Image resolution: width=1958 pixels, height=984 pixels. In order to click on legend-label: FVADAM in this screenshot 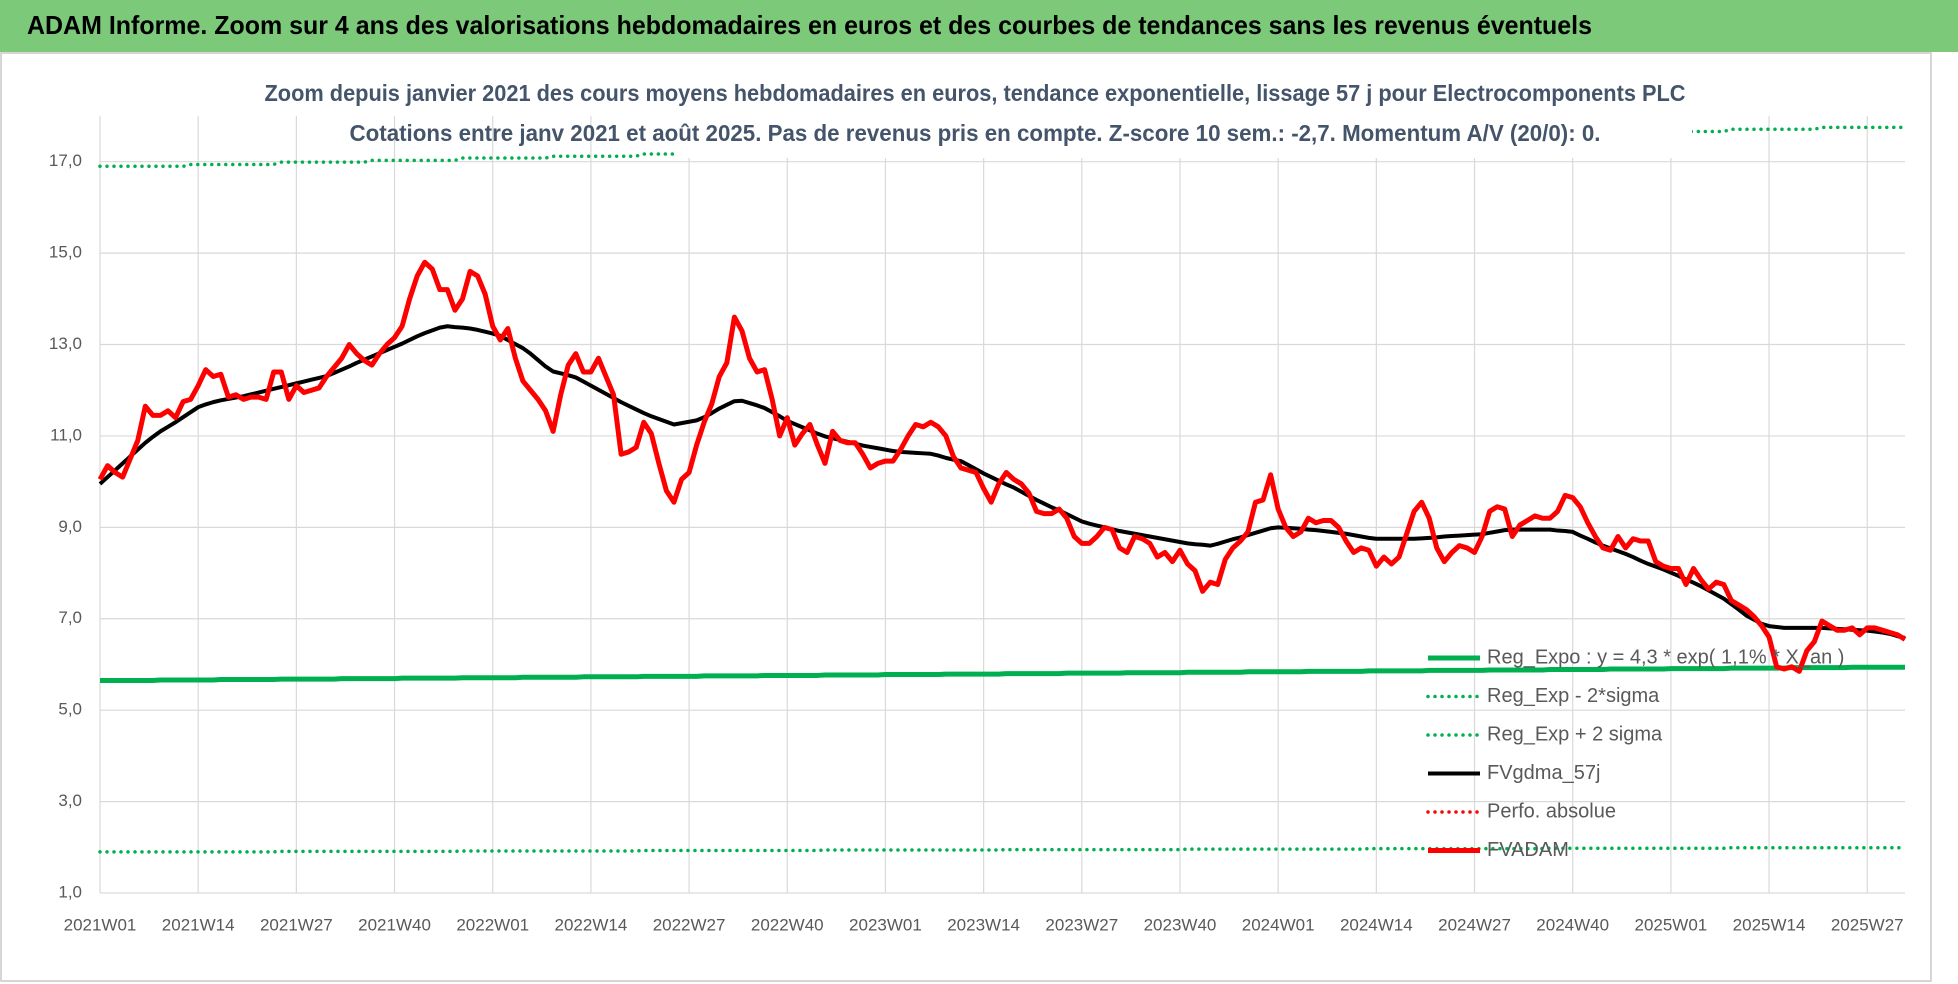, I will do `click(1528, 850)`.